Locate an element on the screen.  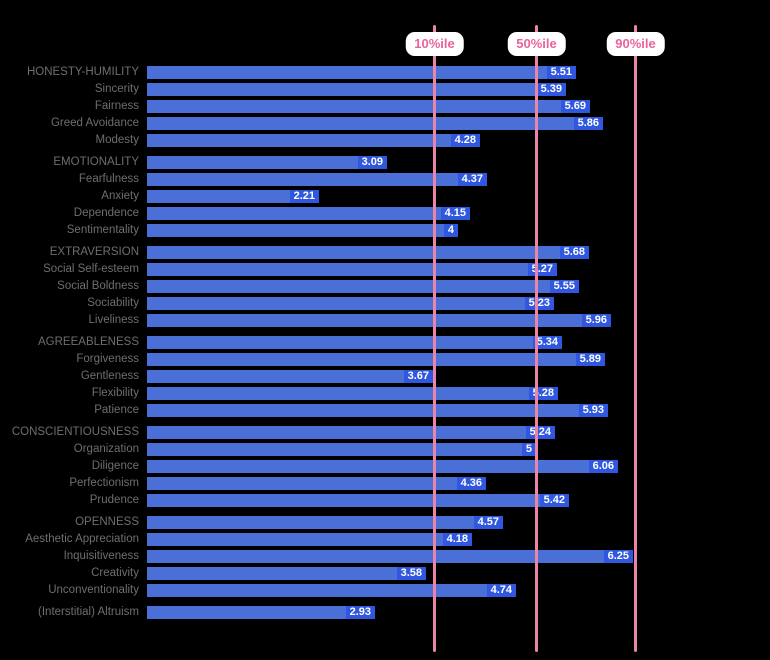
bar-value-label: 5.42 is located at coordinates (554, 500).